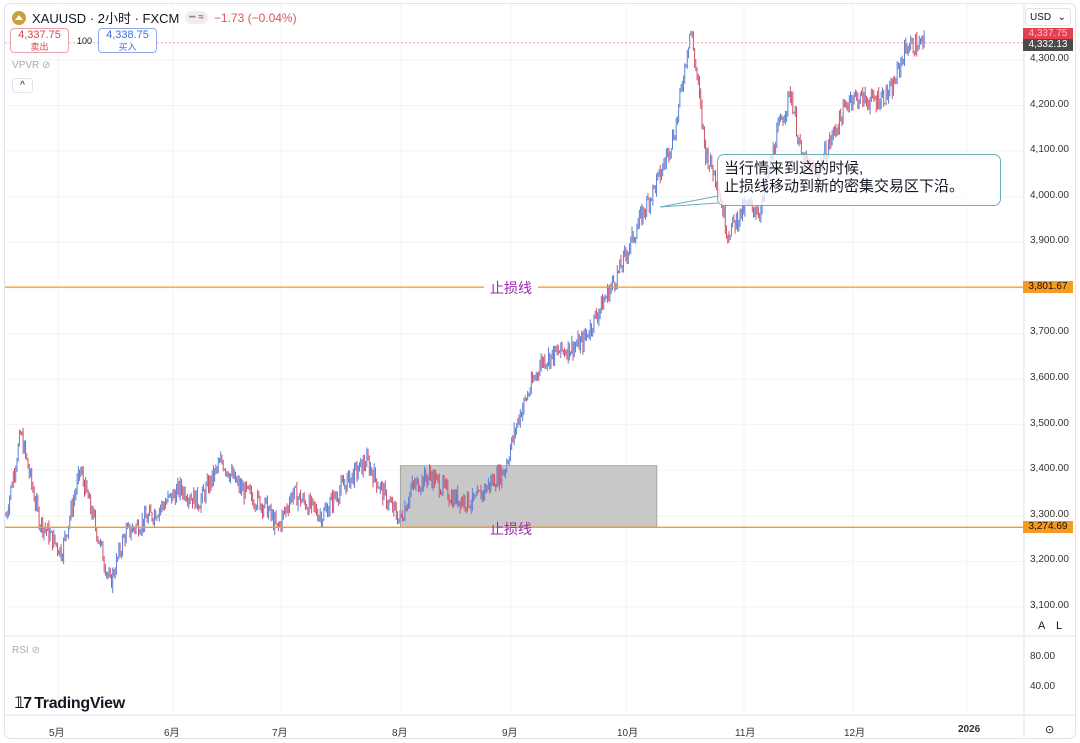  Describe the element at coordinates (1049, 150) in the screenshot. I see `price-axis-label: 4,100.00` at that location.